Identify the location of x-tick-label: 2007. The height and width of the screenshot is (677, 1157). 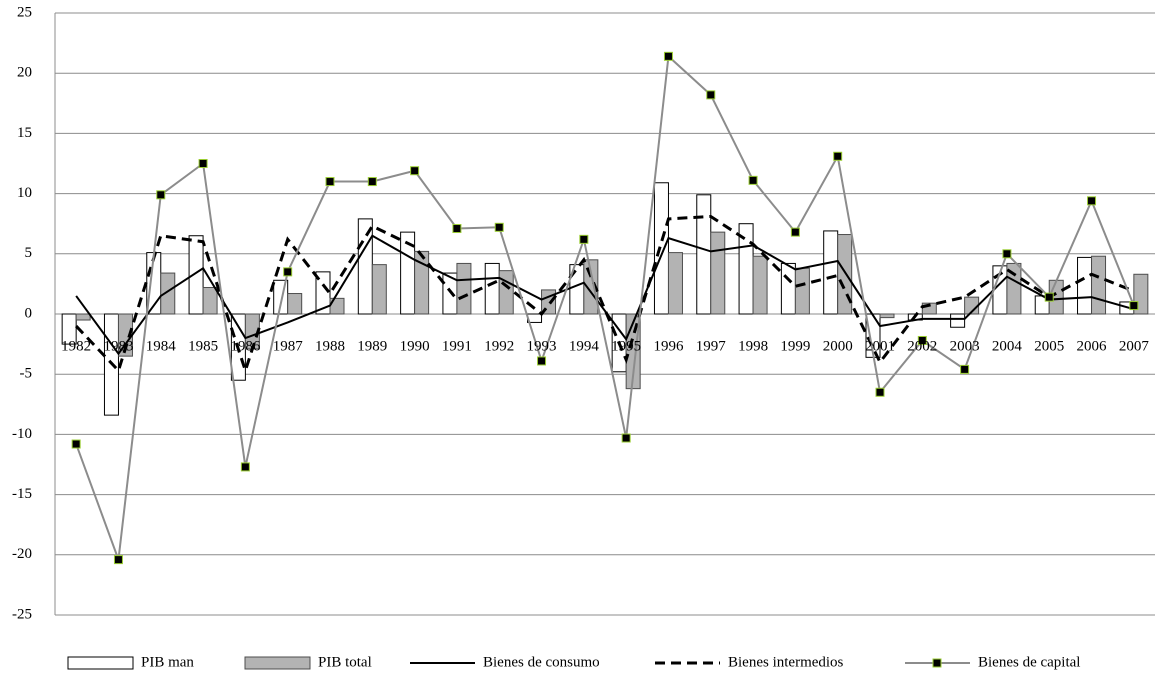
(1134, 346).